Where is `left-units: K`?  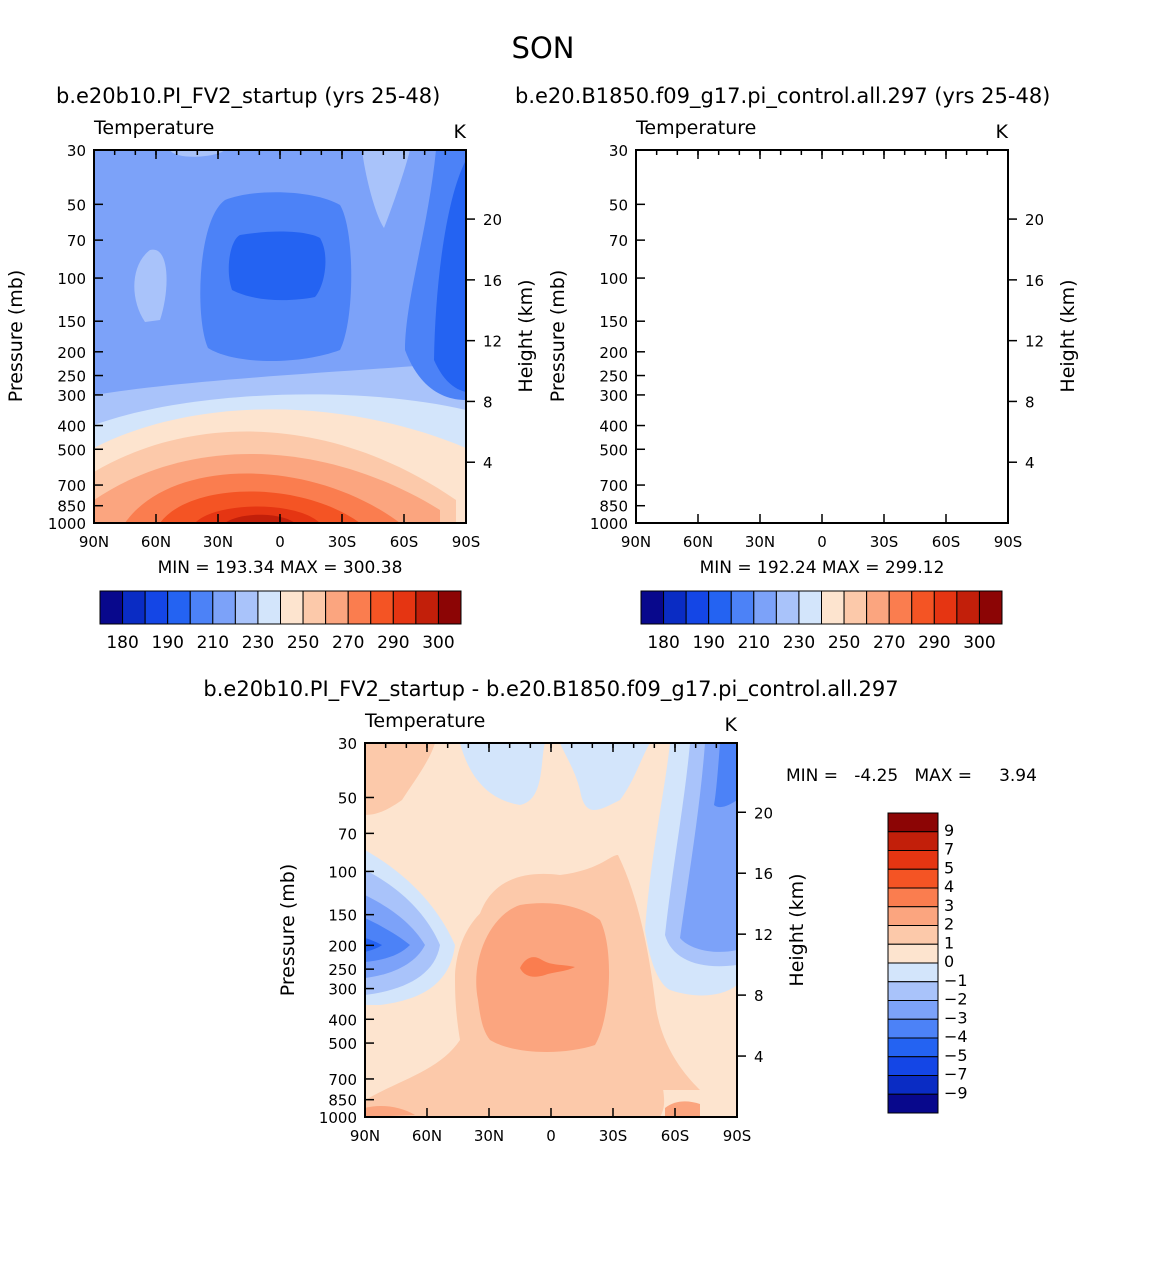
left-units: K is located at coordinates (460, 132).